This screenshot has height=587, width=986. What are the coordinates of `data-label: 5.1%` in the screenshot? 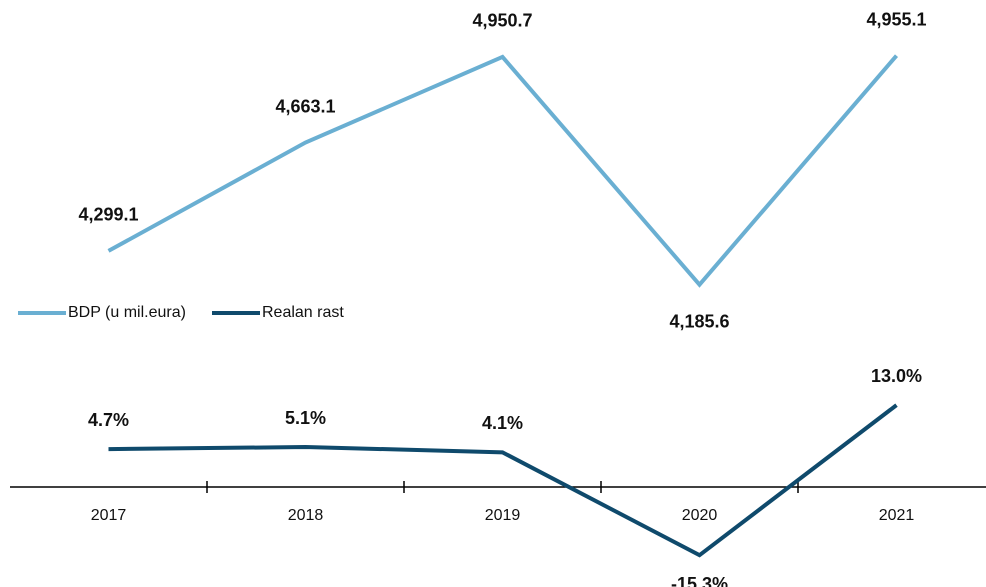 It's located at (305, 418).